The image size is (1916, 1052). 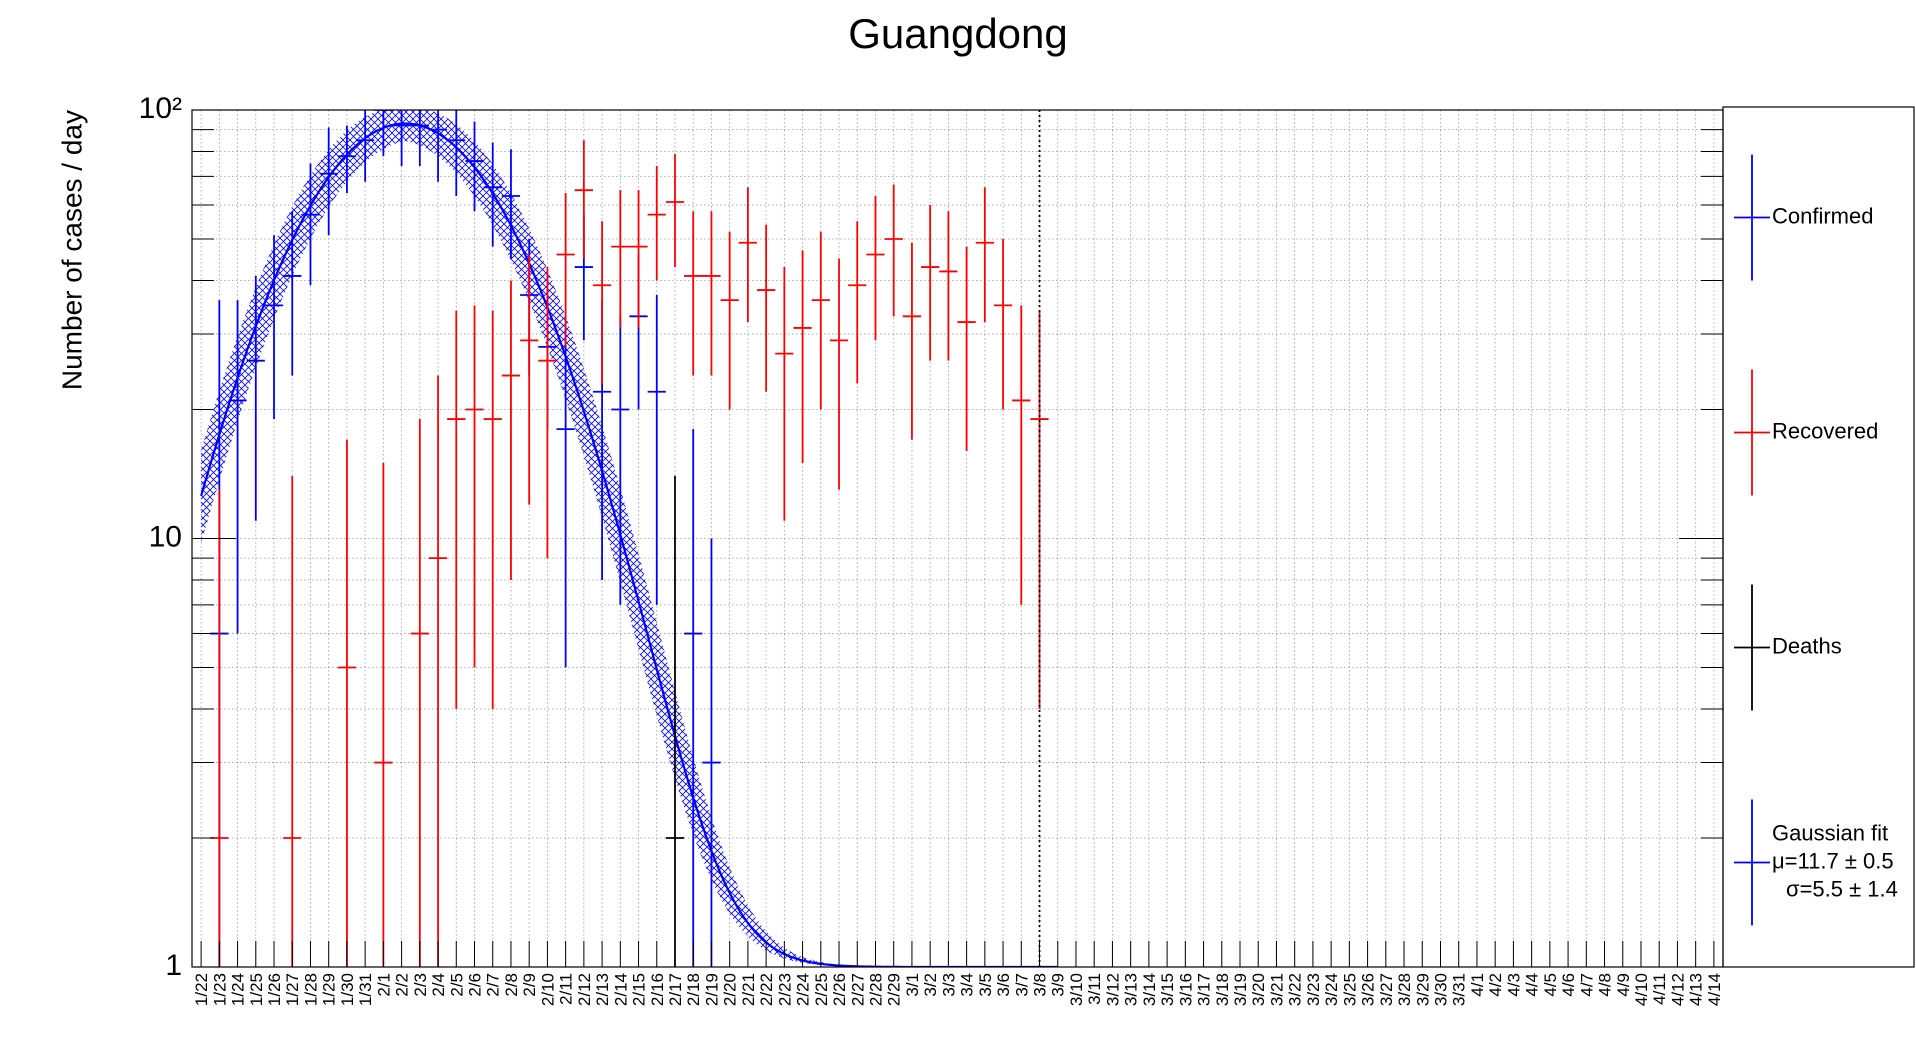 I want to click on x-tick-label: 3/26, so click(x=1368, y=989).